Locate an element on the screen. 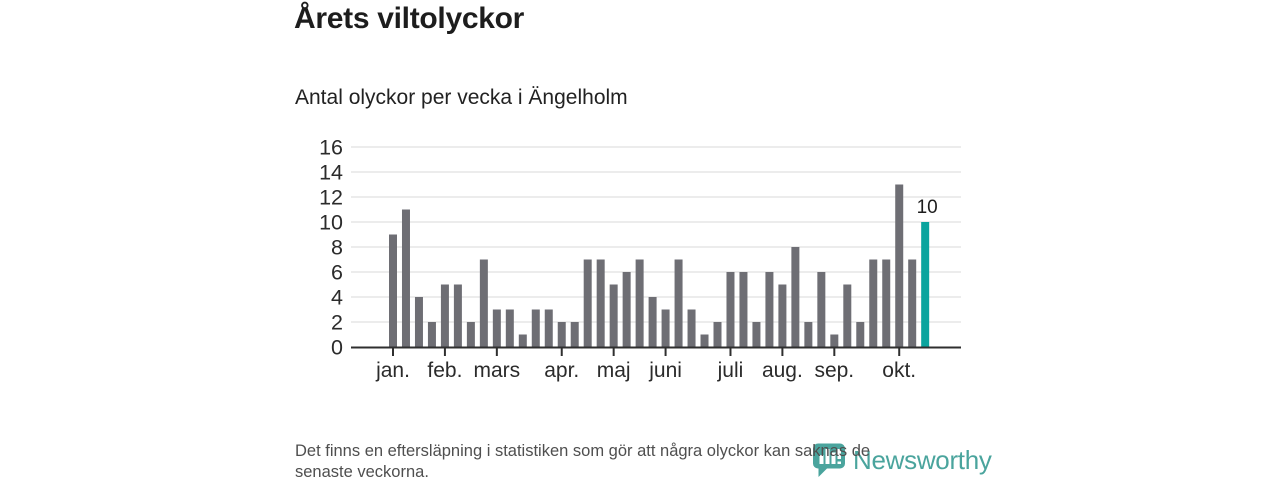  y-tick-label-16: 16 is located at coordinates (331, 148).